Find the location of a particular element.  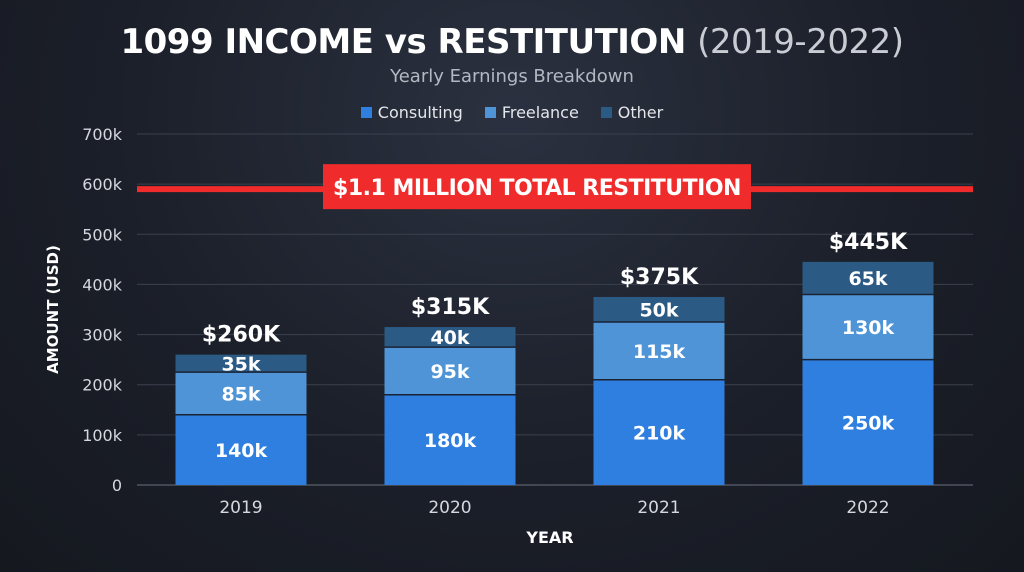

bar-total-label-2022: $445K is located at coordinates (868, 242).